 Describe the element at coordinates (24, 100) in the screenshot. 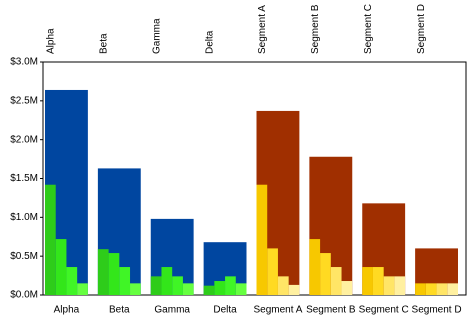

I see `y-tick-label: $2.5M` at that location.